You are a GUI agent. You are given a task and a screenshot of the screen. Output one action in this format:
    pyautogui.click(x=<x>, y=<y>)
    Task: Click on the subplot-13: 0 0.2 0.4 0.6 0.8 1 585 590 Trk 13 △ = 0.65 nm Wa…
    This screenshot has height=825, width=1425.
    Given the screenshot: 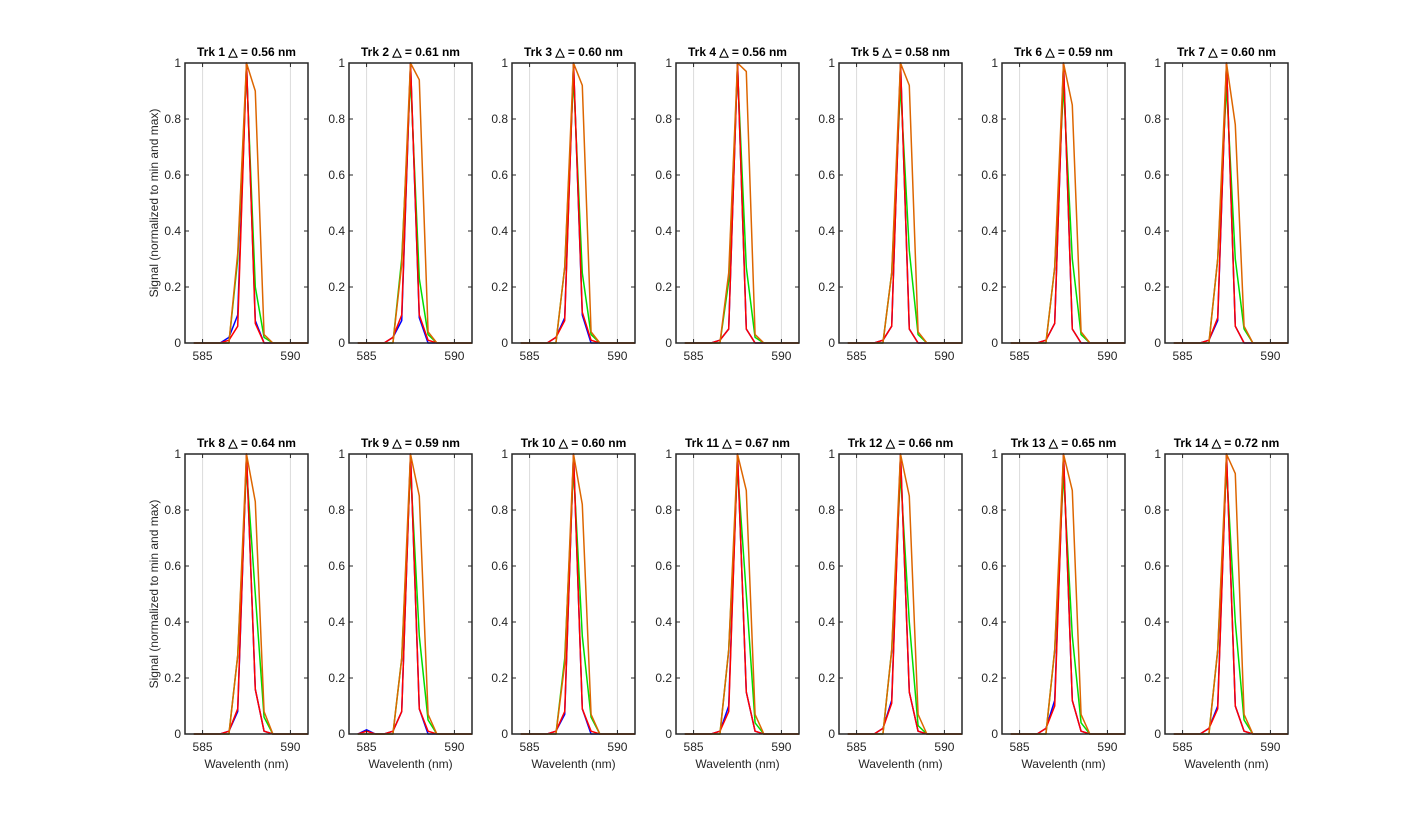 What is the action you would take?
    pyautogui.click(x=1053, y=603)
    